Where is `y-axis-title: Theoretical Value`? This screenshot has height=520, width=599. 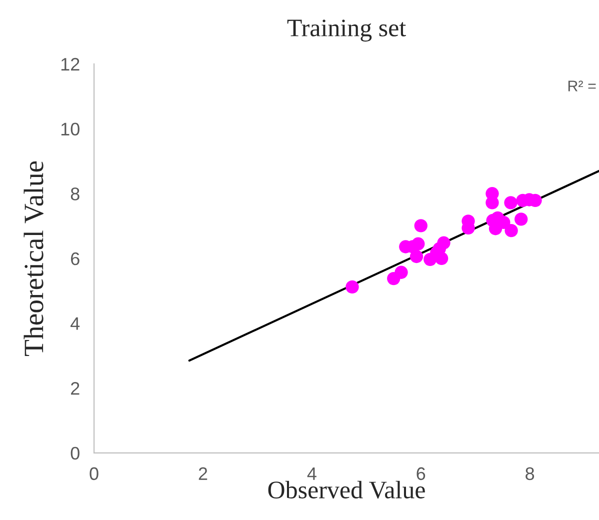 y-axis-title: Theoretical Value is located at coordinates (34, 258).